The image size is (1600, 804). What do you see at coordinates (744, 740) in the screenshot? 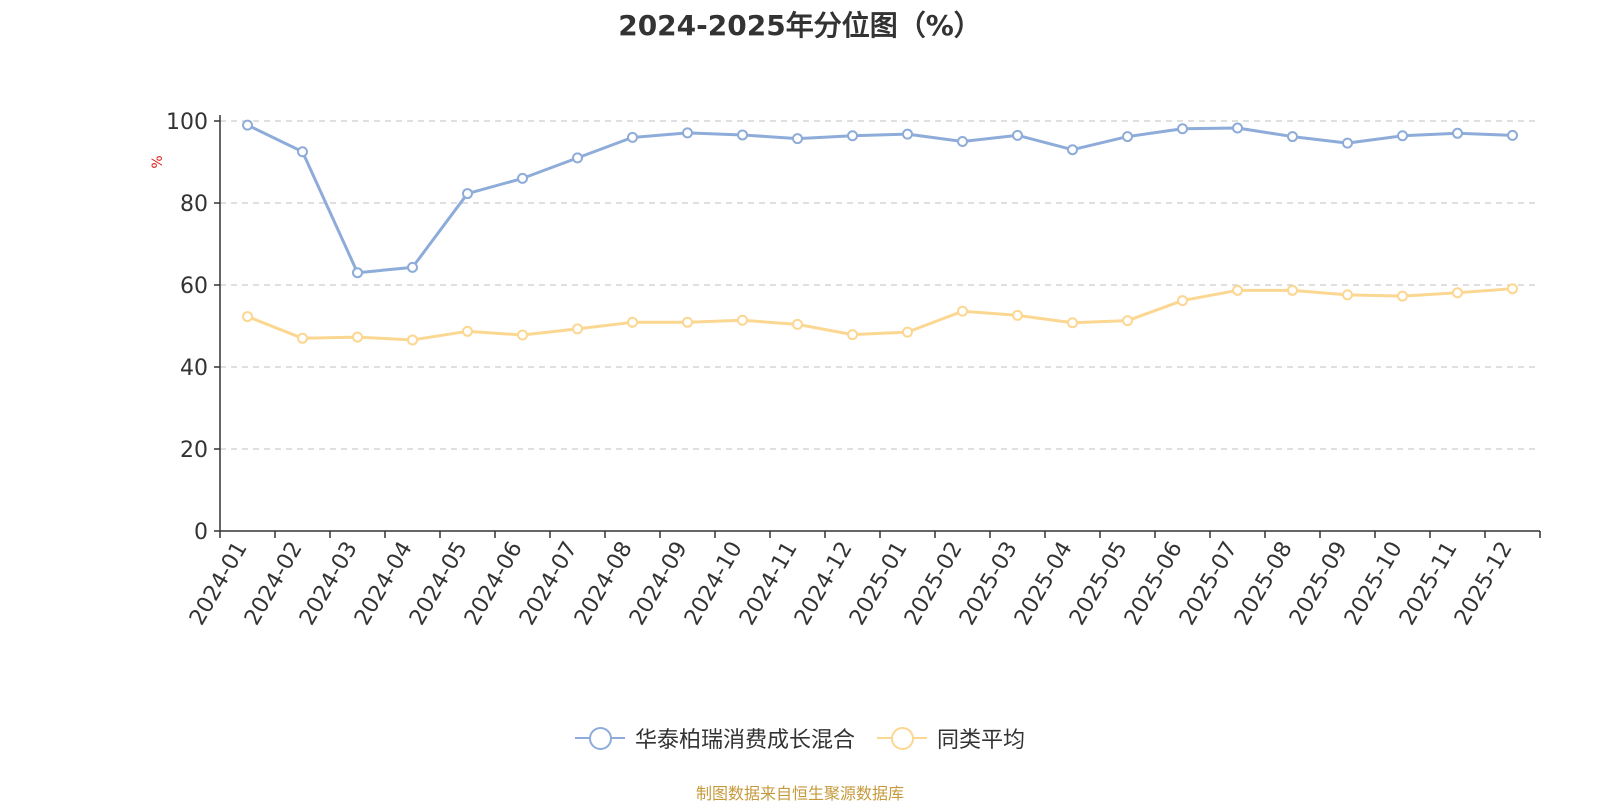
I see `legend-label-series-1: 华泰柏瑞消费成长混合` at bounding box center [744, 740].